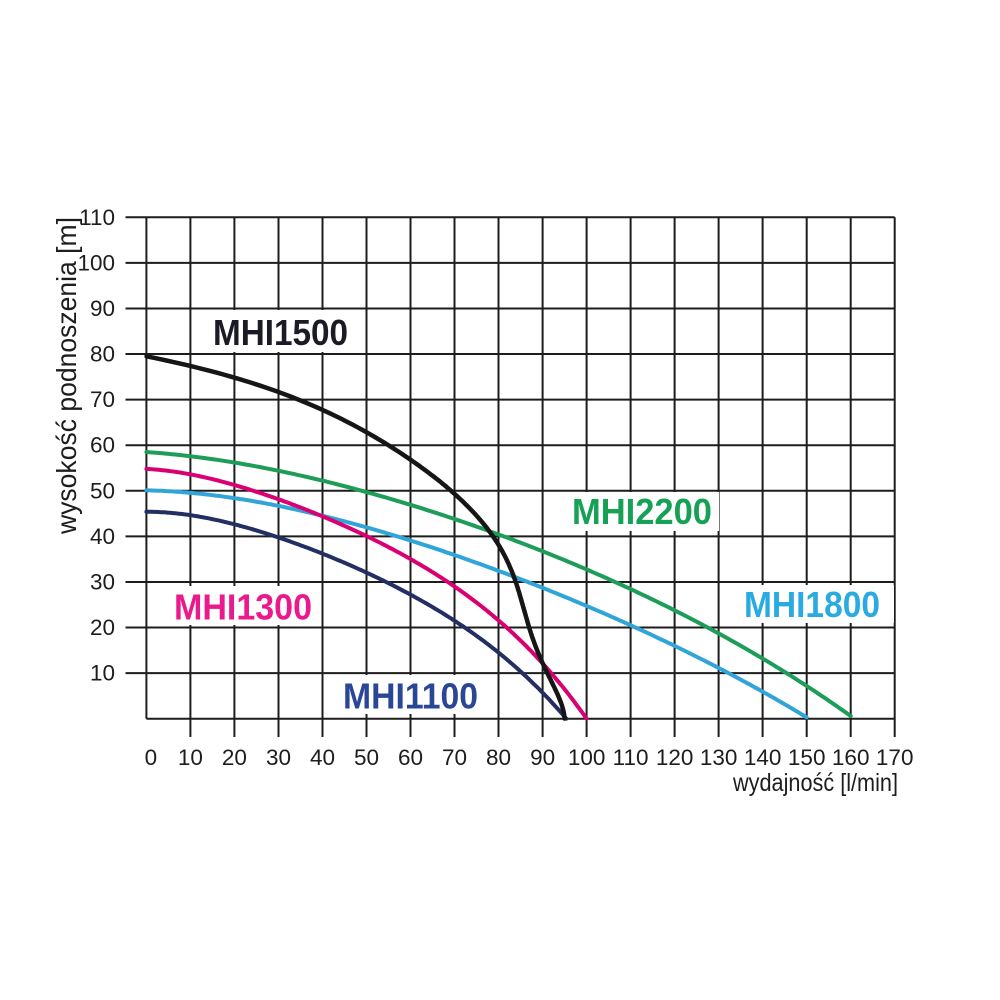 Image resolution: width=1000 pixels, height=1000 pixels. I want to click on svg-text: 120, so click(675, 757).